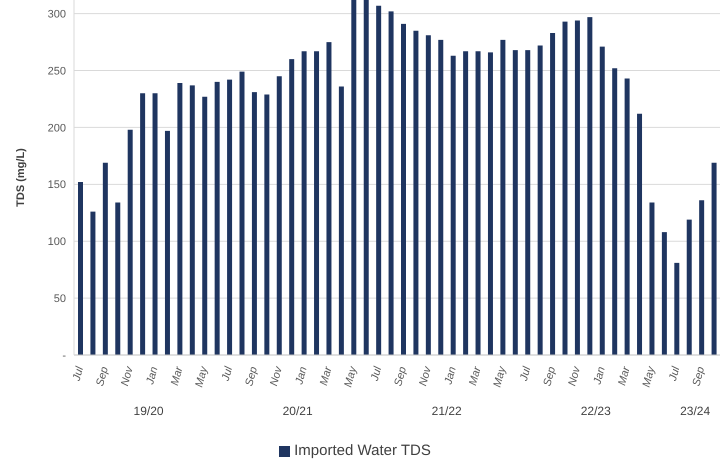 This screenshot has width=726, height=470. Describe the element at coordinates (596, 411) in the screenshot. I see `text: 22/23` at that location.